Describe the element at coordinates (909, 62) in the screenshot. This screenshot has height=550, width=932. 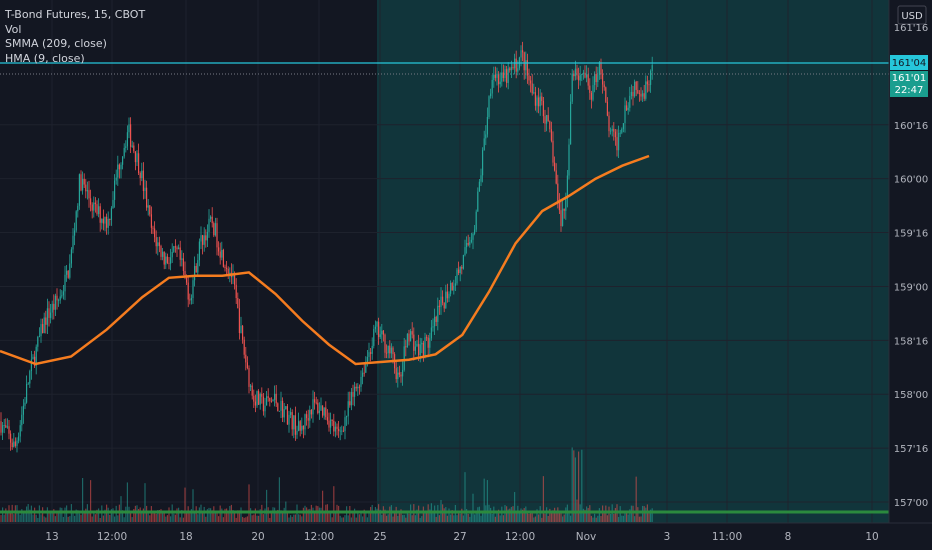
I see `last-price-tag` at that location.